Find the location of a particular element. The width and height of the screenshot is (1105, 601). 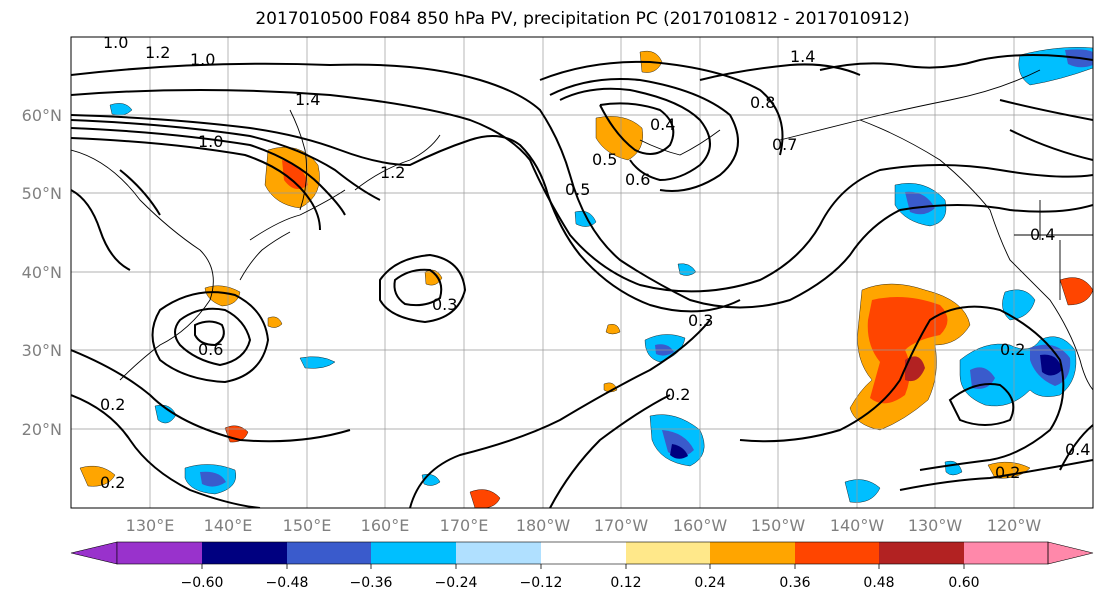

lon-label: 120°W is located at coordinates (1014, 525).